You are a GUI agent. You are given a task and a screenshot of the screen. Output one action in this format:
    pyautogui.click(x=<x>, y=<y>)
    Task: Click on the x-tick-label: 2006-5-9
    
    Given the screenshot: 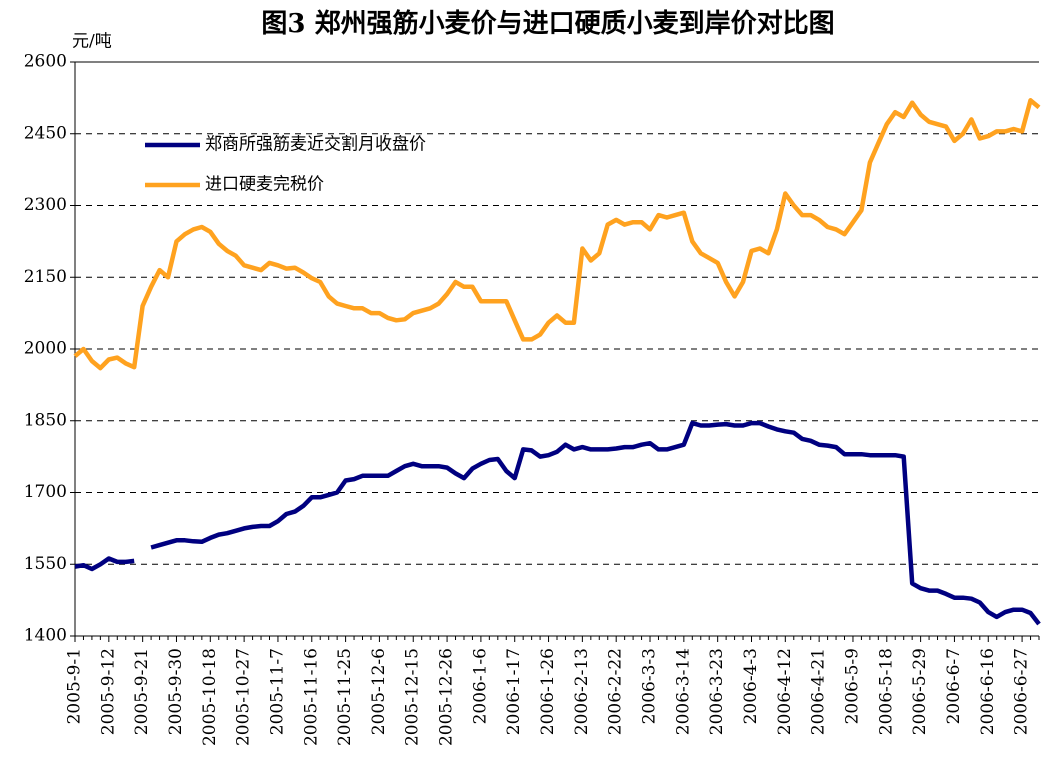 What is the action you would take?
    pyautogui.click(x=852, y=686)
    